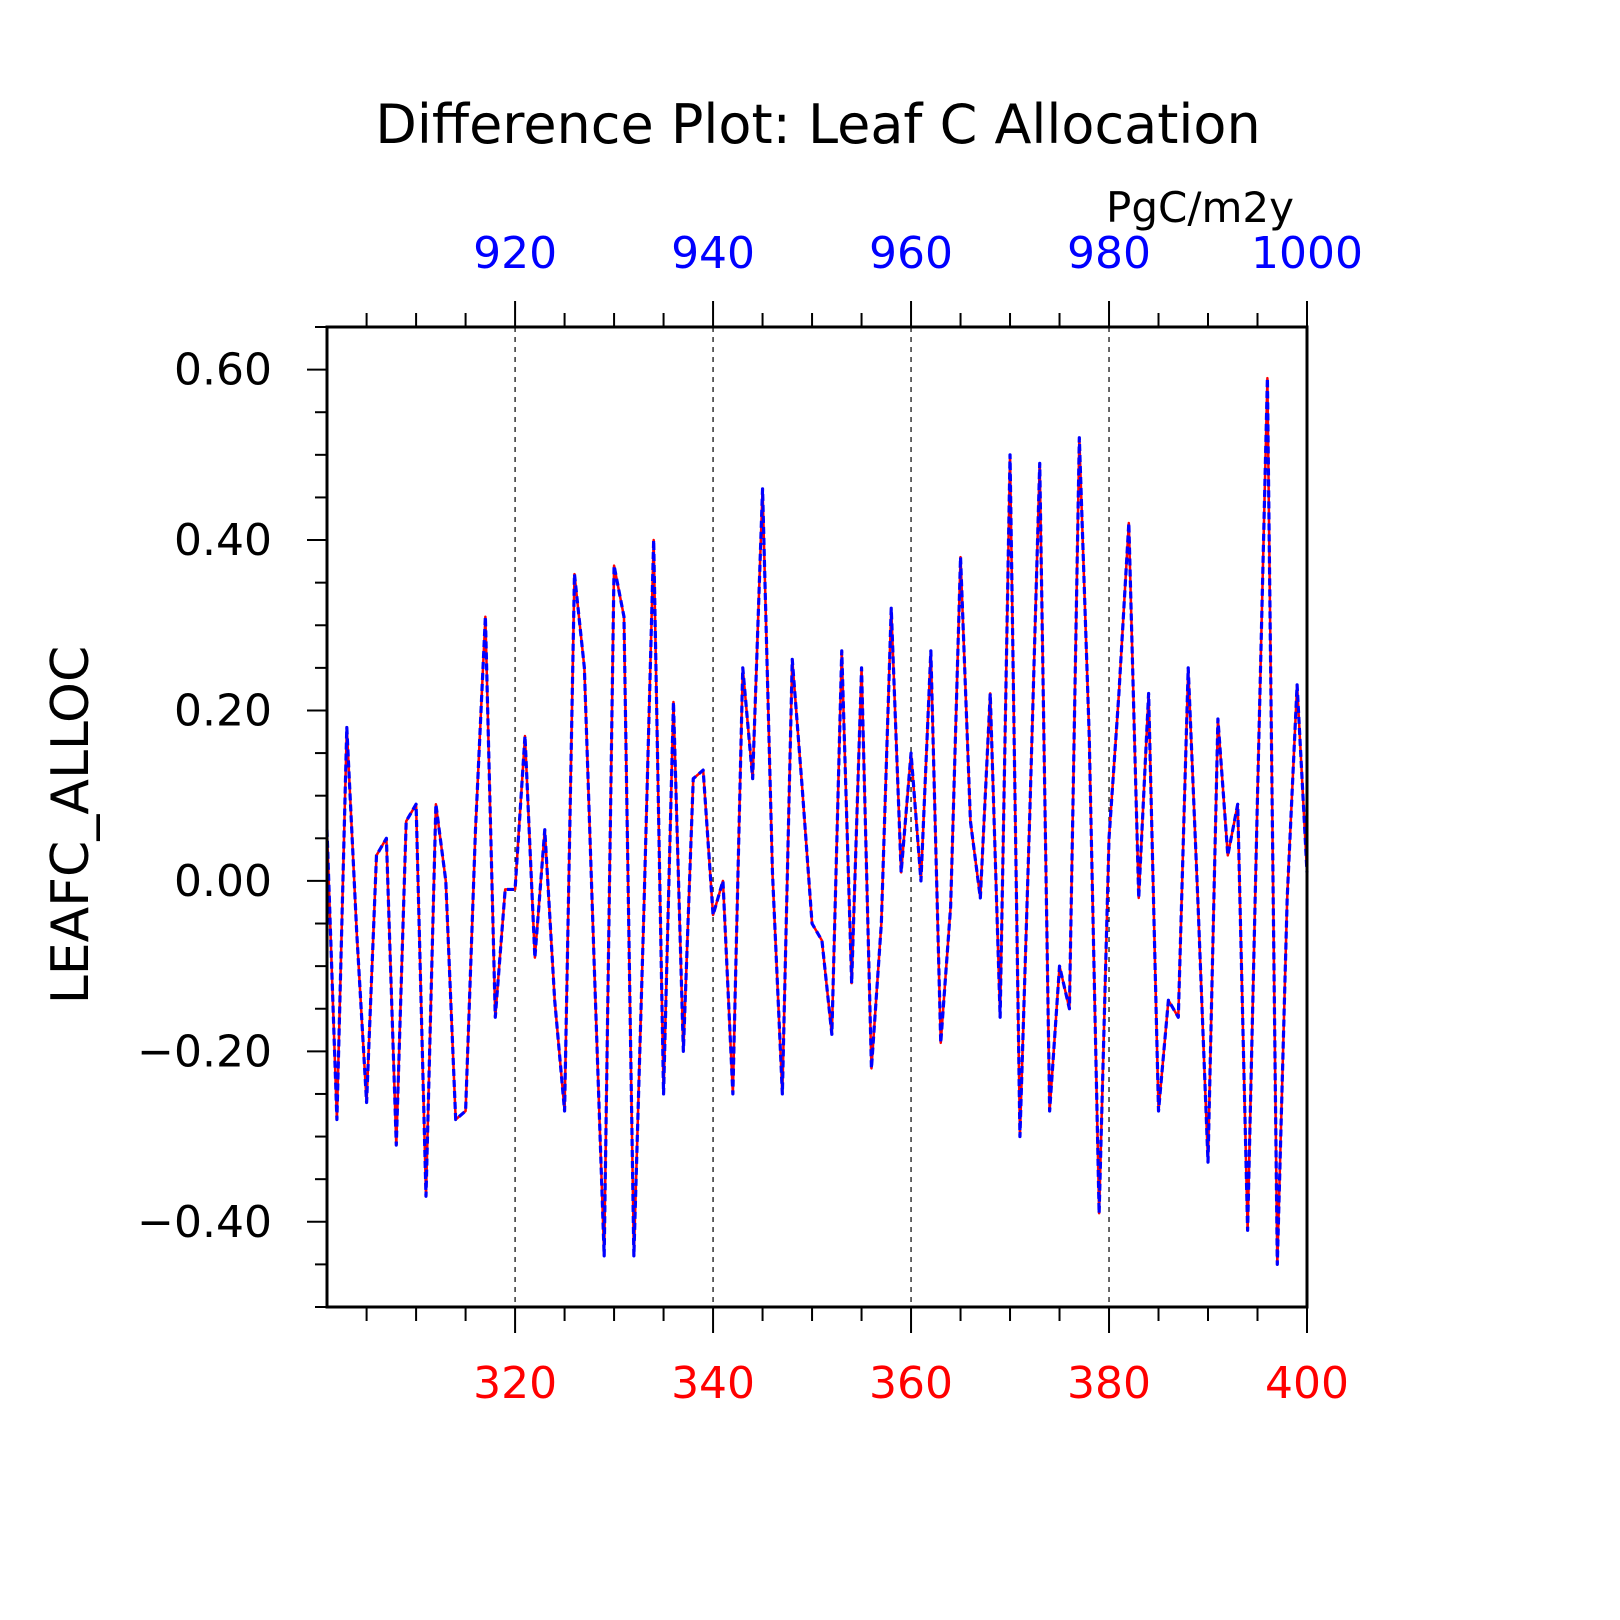  What do you see at coordinates (1109, 1383) in the screenshot?
I see `bottom-tick-label: 380` at bounding box center [1109, 1383].